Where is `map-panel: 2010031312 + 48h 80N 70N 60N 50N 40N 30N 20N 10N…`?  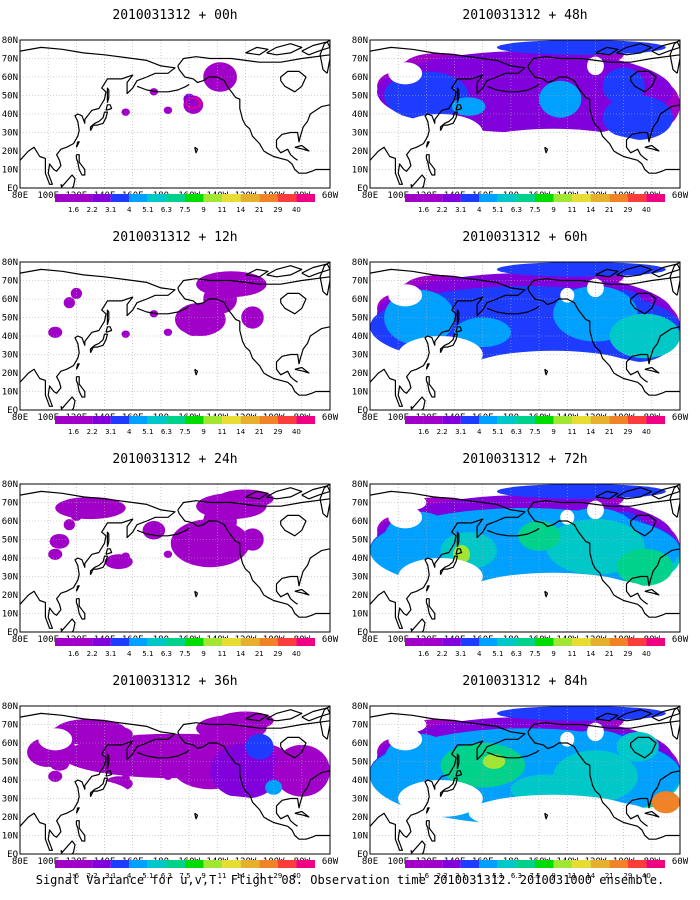 map-panel: 2010031312 + 48h 80N 70N 60N 50N 40N 30N 20N 10N… is located at coordinates (525, 111).